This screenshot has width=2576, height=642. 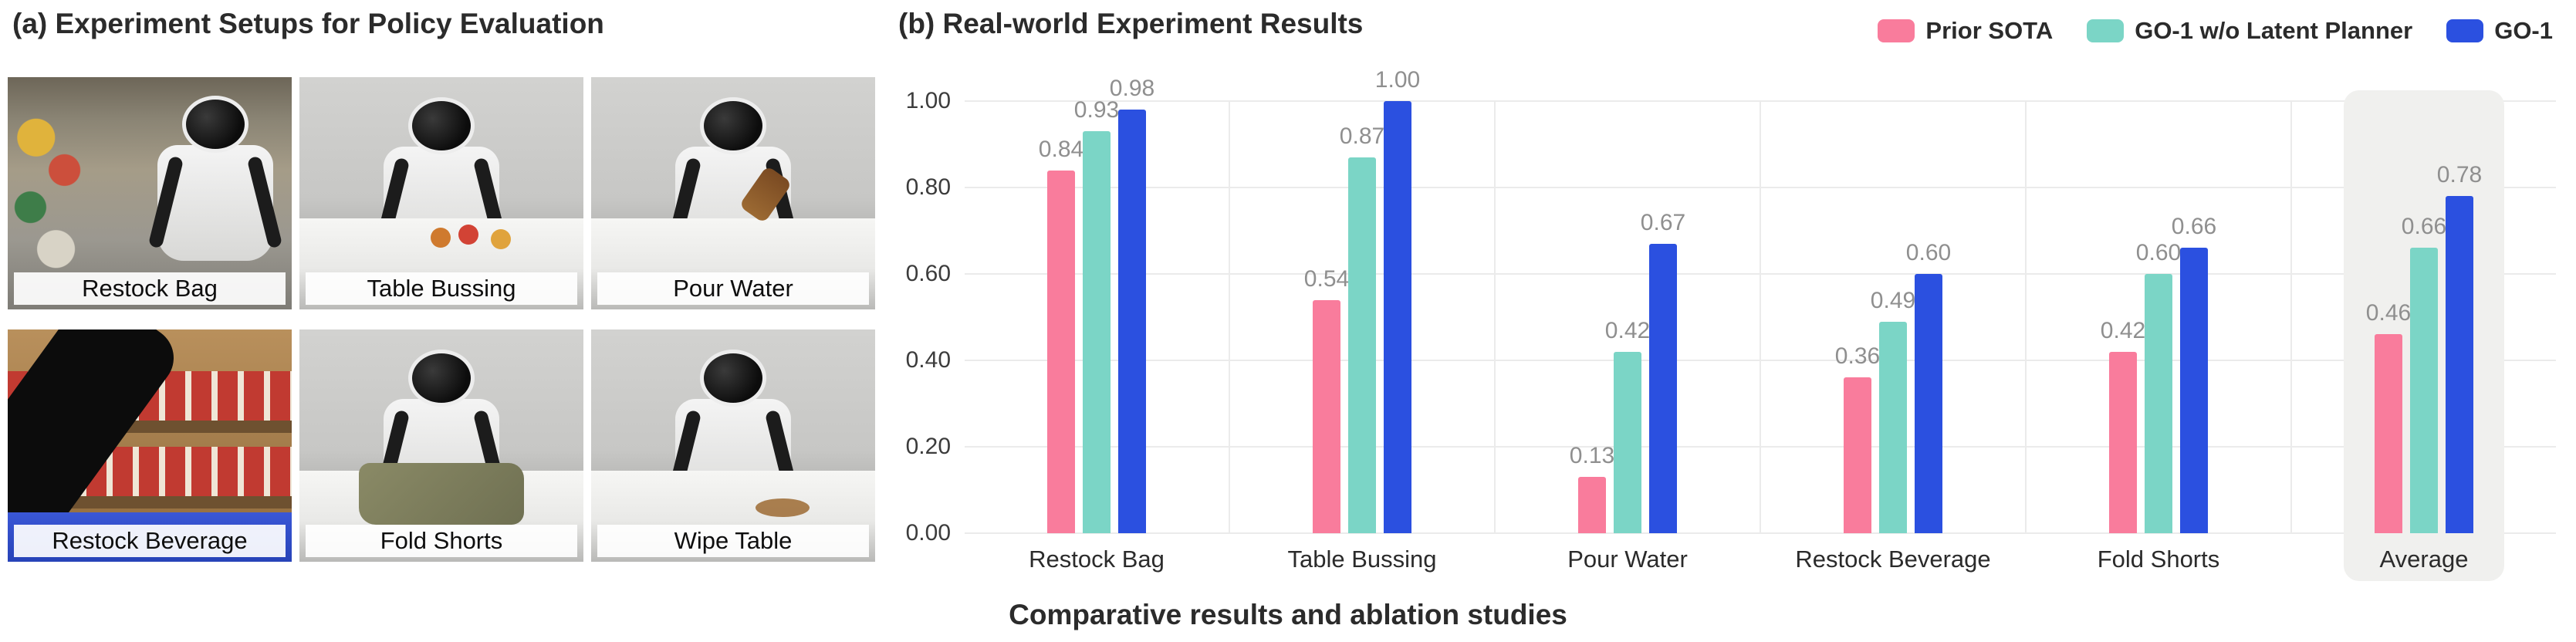 What do you see at coordinates (2424, 559) in the screenshot?
I see `category-label: Average` at bounding box center [2424, 559].